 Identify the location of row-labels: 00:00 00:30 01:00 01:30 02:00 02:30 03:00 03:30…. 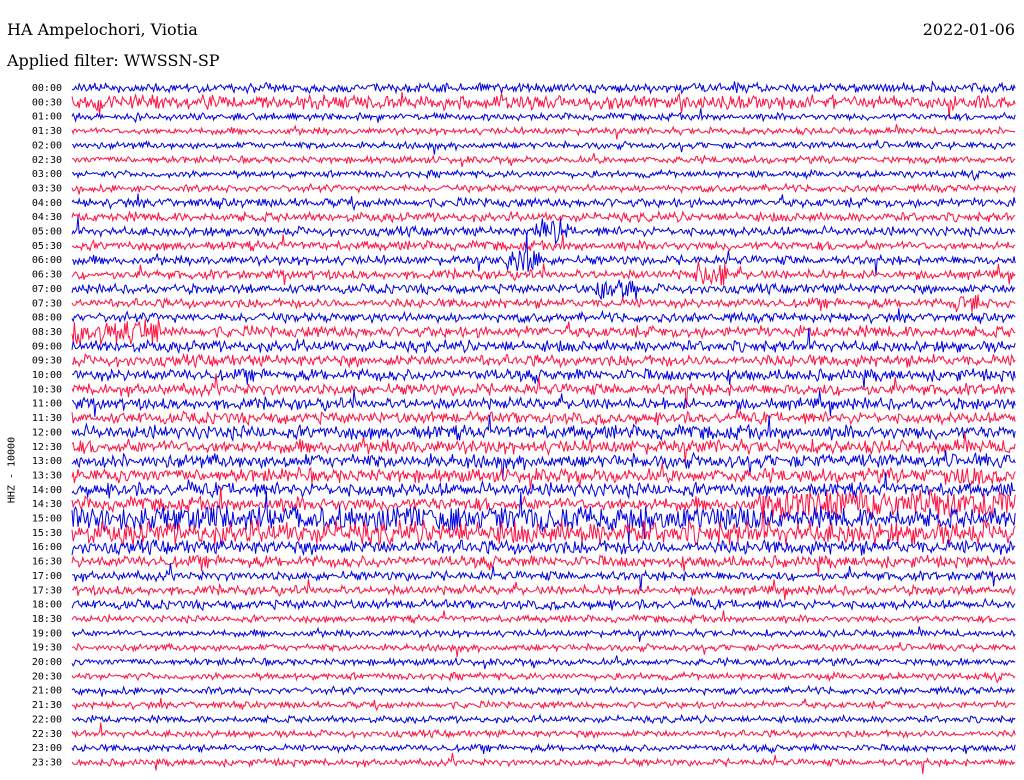
(47, 425).